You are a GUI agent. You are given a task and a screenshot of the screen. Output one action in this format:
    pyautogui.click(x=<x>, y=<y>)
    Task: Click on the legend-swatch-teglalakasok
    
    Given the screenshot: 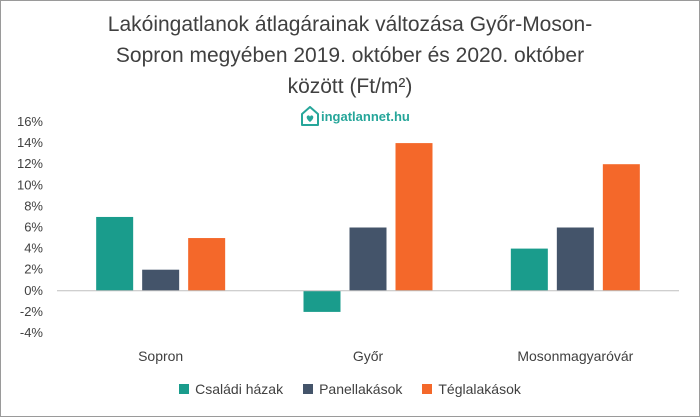 What is the action you would take?
    pyautogui.click(x=427, y=389)
    